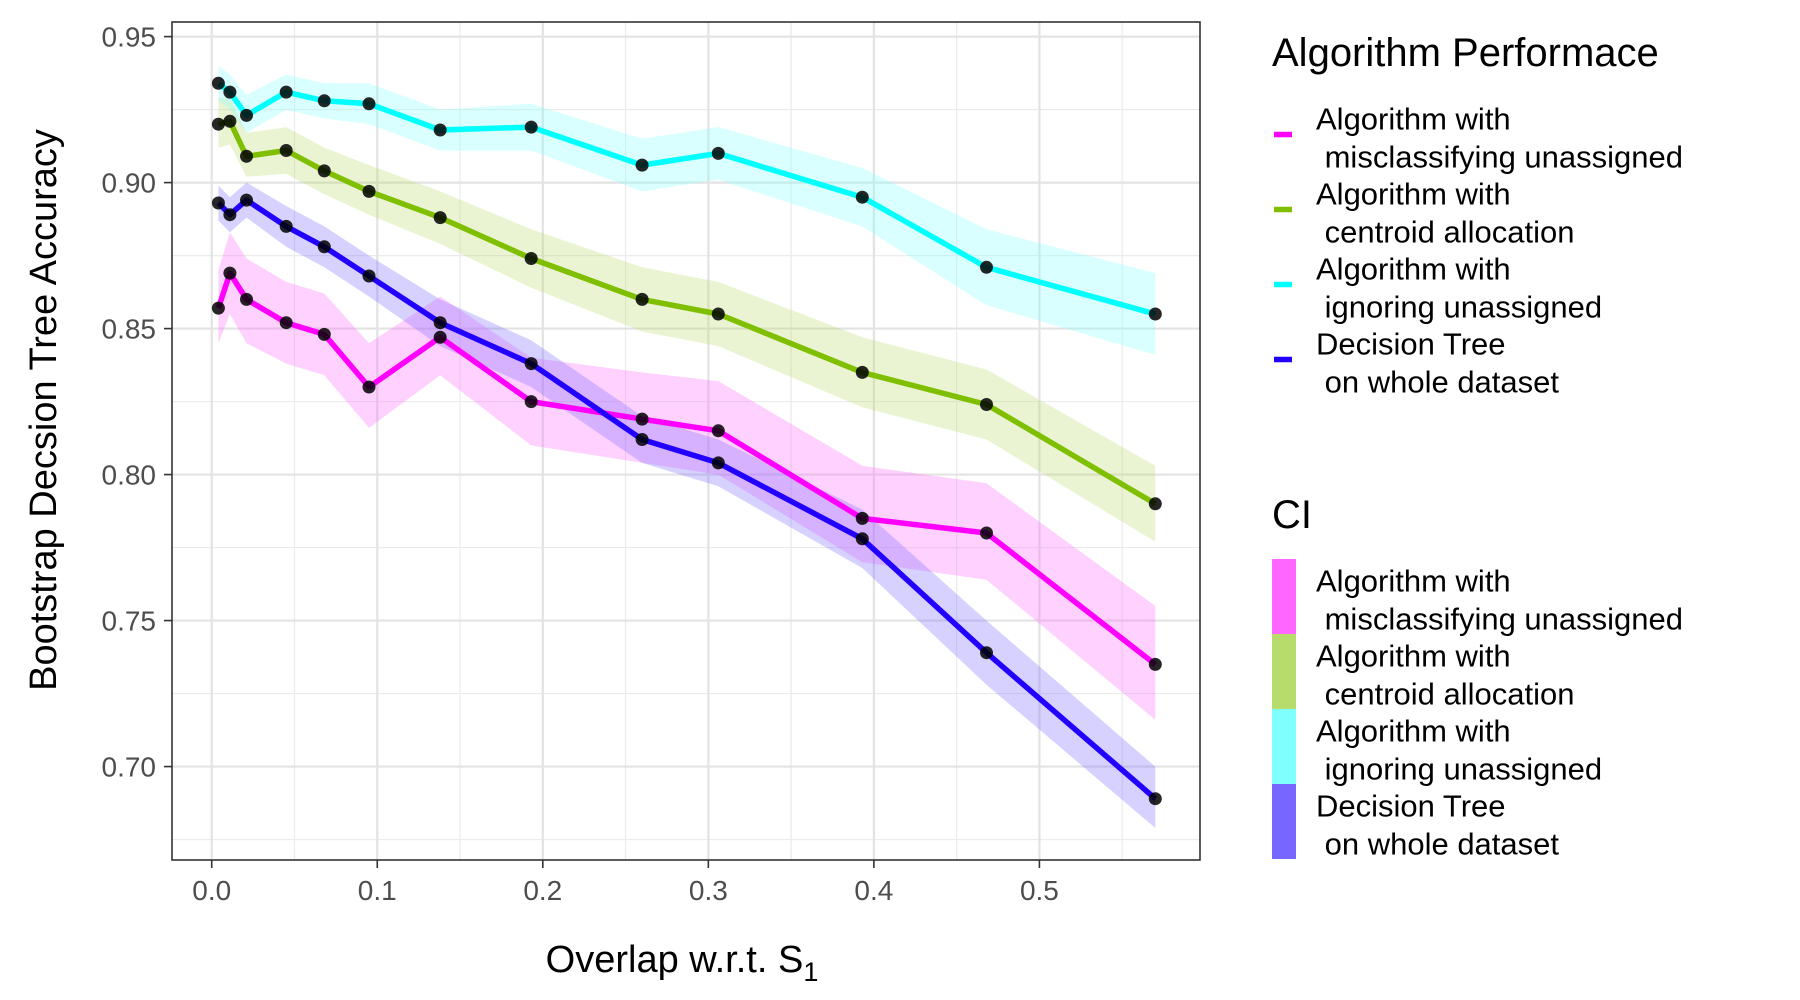 This screenshot has height=1000, width=1800. I want to click on y-tick-label: 0.95, so click(129, 37).